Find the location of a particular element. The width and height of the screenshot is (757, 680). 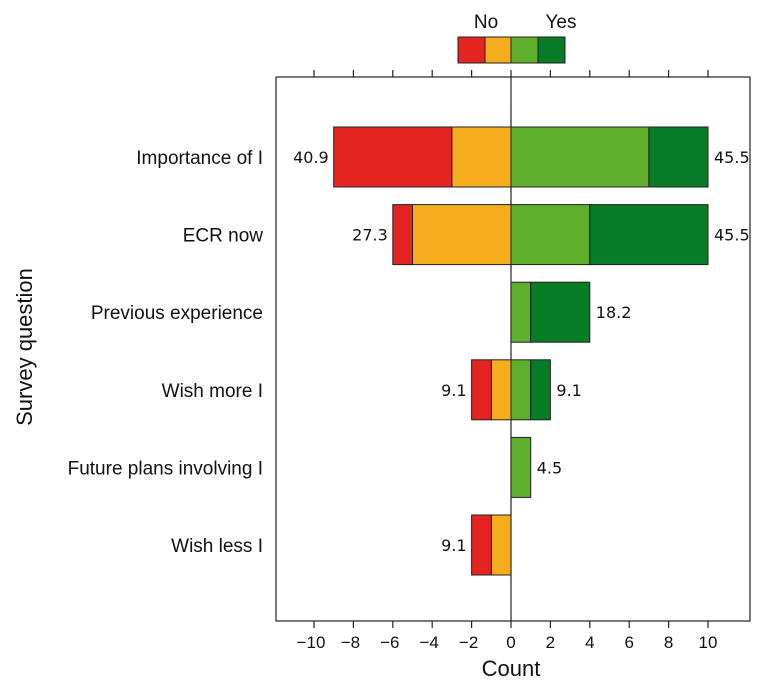

legend-yes-swatch is located at coordinates (524, 50).